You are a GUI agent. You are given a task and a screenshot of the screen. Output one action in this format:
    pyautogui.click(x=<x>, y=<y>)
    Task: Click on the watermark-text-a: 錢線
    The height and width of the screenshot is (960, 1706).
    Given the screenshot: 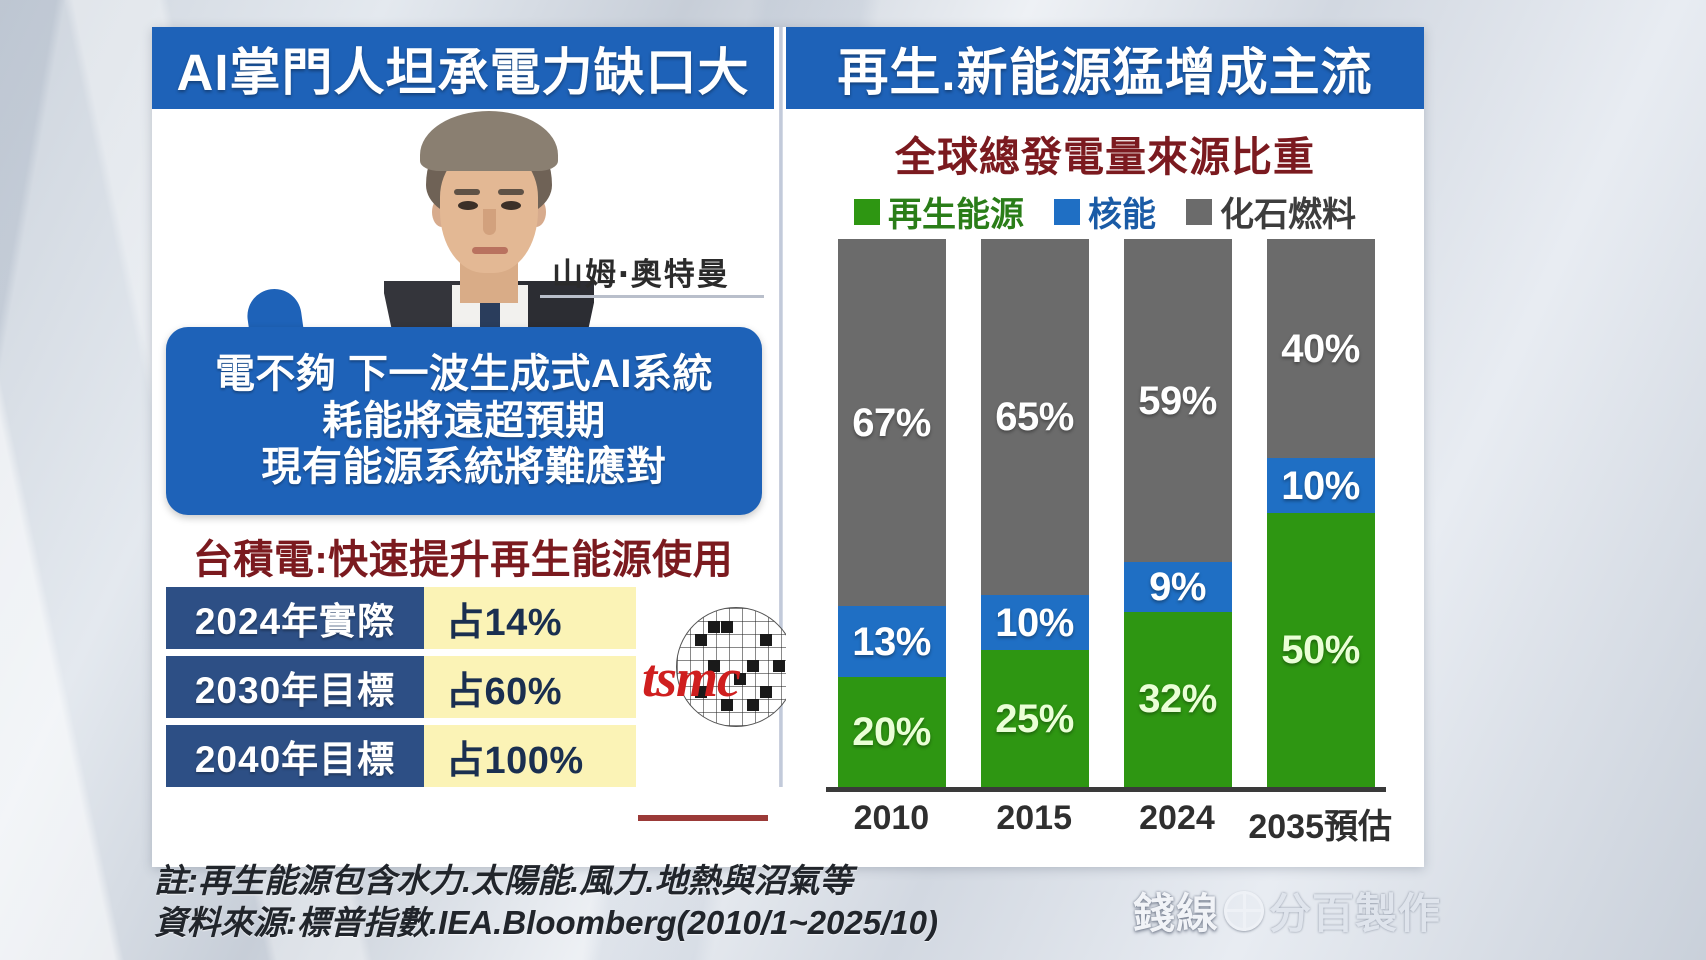 What is the action you would take?
    pyautogui.click(x=1176, y=913)
    